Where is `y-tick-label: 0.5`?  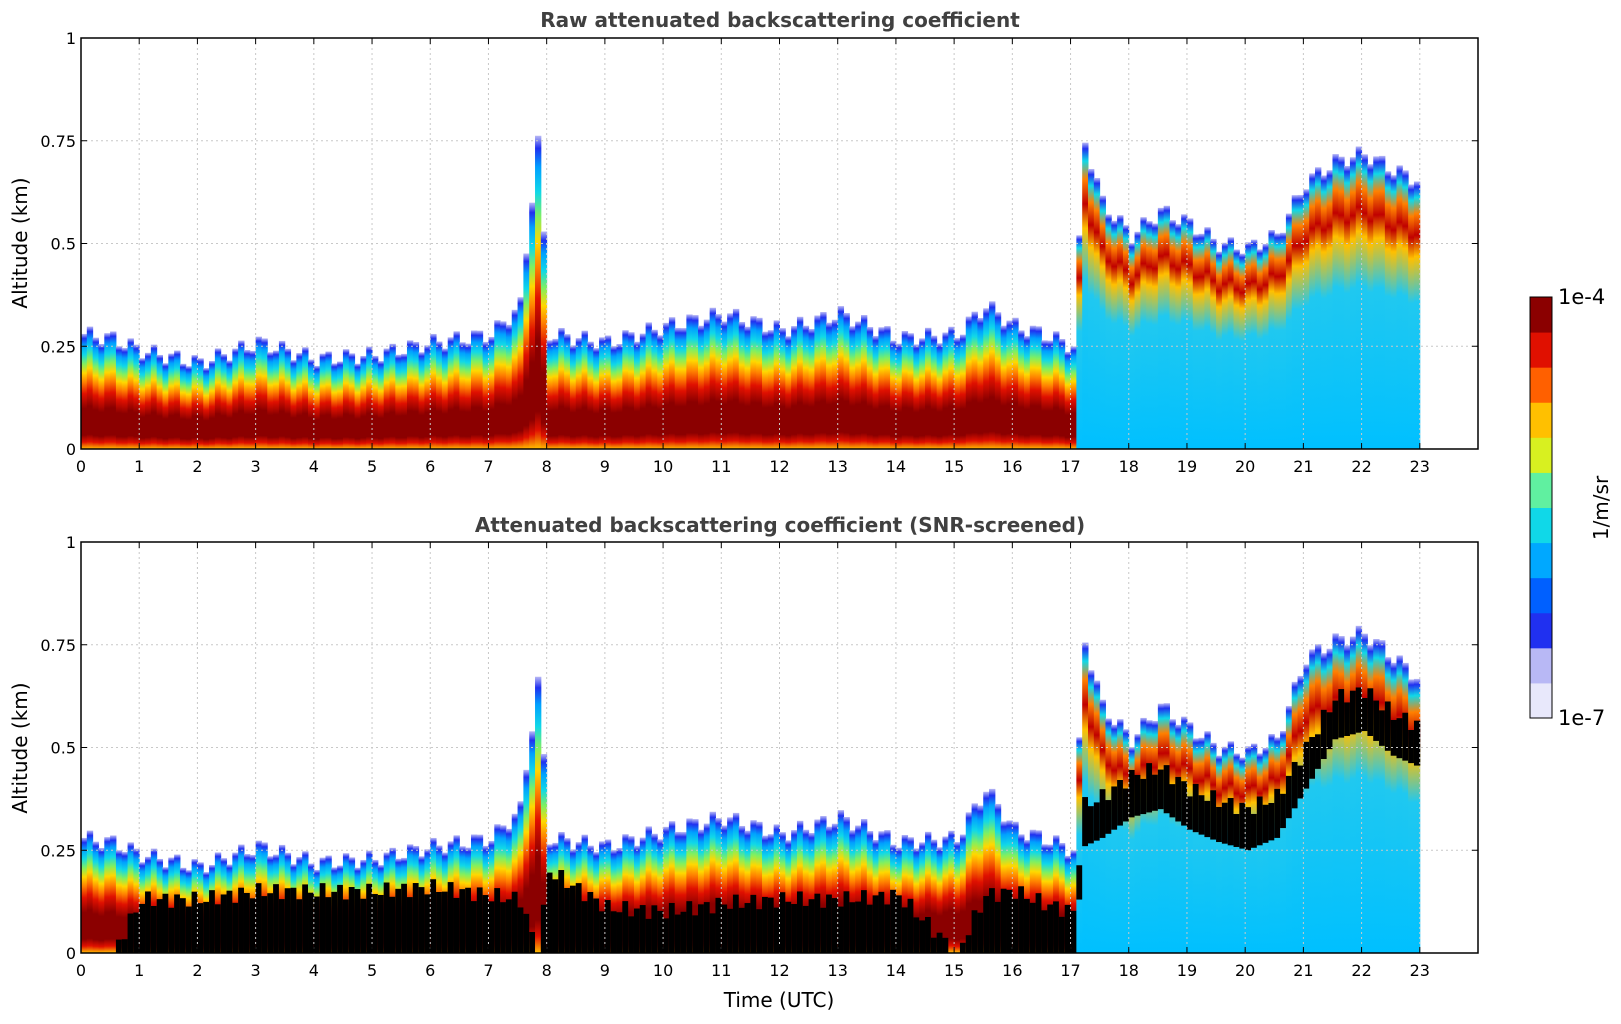 y-tick-label: 0.5 is located at coordinates (63, 244).